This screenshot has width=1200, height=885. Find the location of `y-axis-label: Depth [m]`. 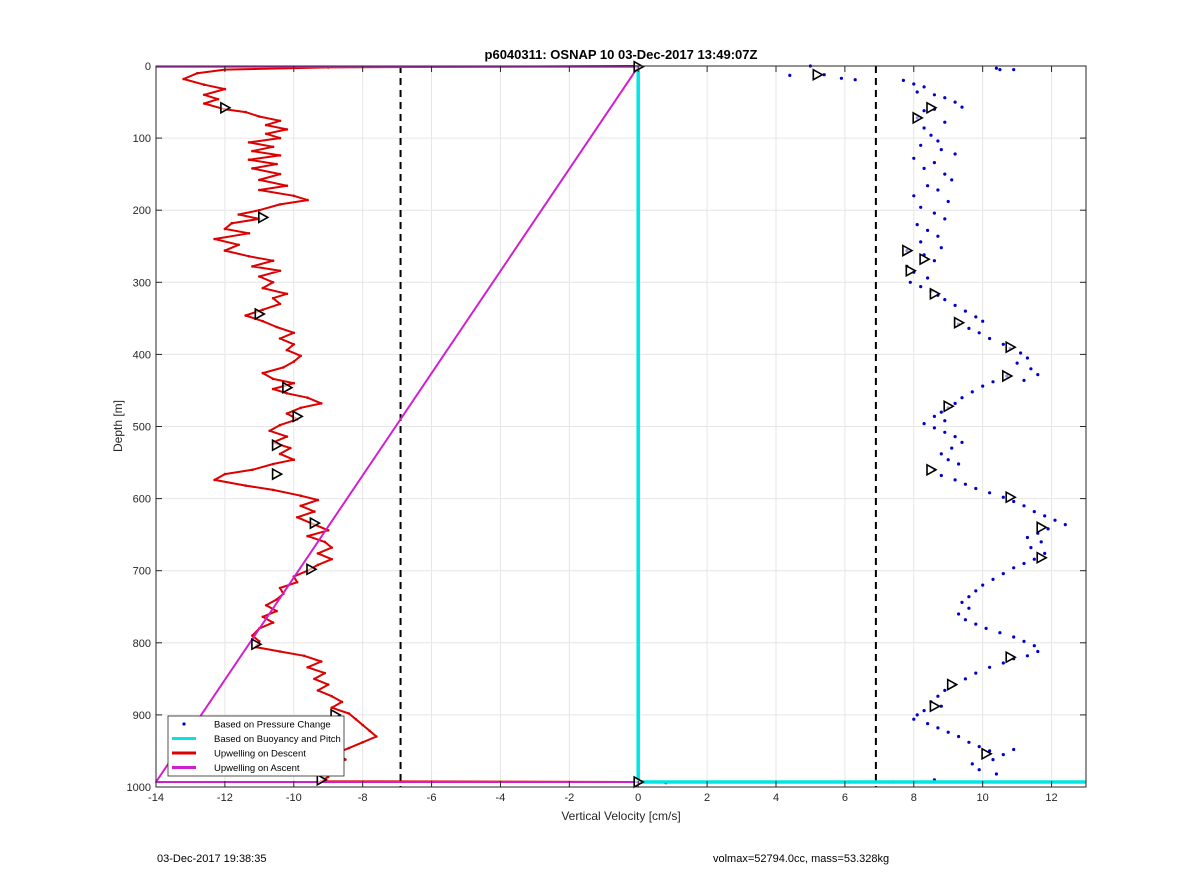

y-axis-label: Depth [m] is located at coordinates (118, 426).